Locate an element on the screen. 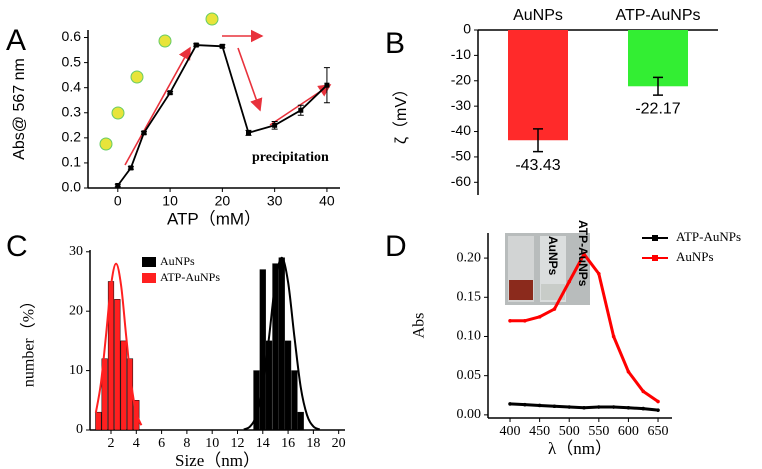  panel-letter: D is located at coordinates (396, 246).